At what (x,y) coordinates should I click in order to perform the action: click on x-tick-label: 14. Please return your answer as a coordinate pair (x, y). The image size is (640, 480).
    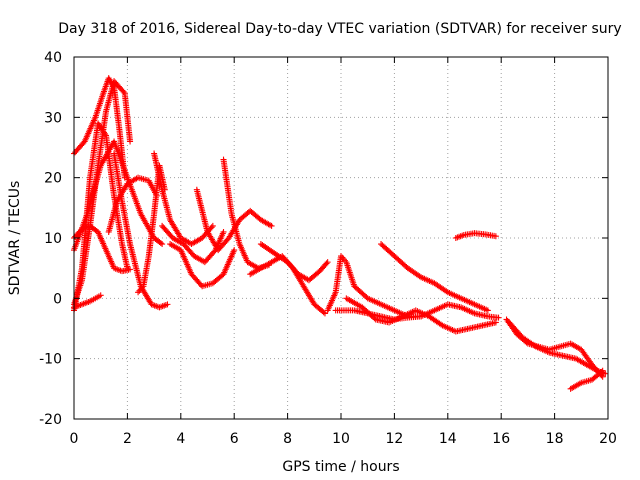
    Looking at the image, I should click on (448, 439).